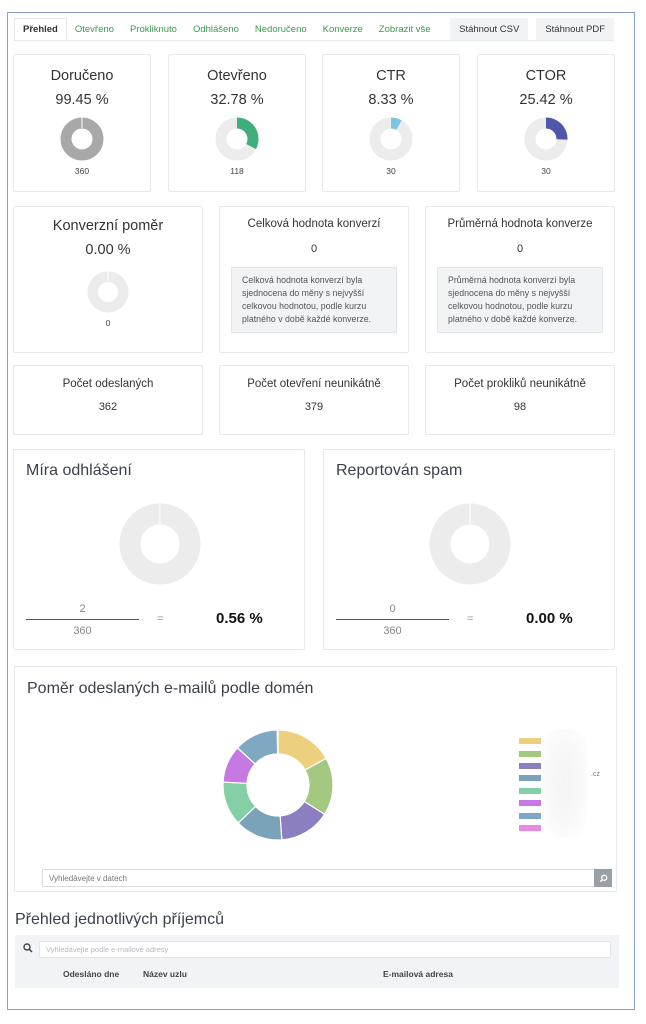 Image resolution: width=646 pixels, height=1024 pixels. I want to click on donut-chart-ctr, so click(391, 139).